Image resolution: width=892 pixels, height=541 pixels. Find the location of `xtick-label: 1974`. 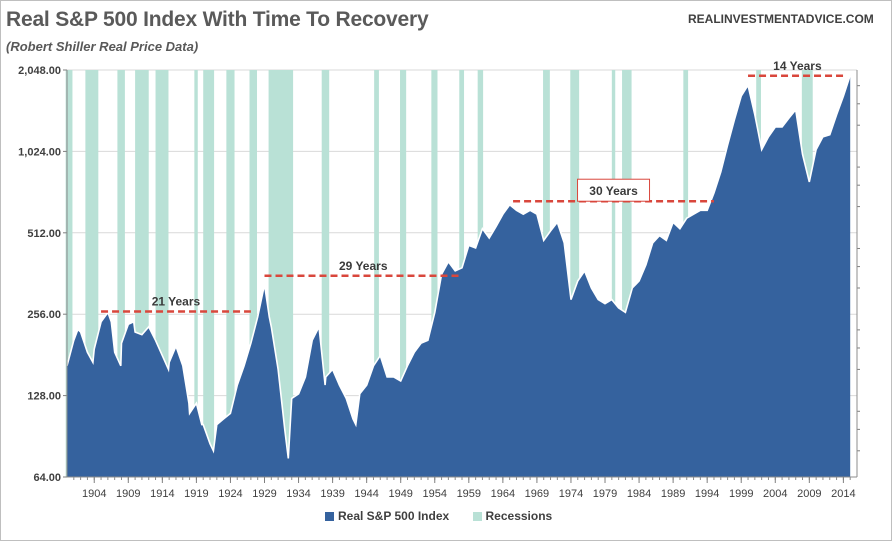

xtick-label: 1974 is located at coordinates (571, 494).